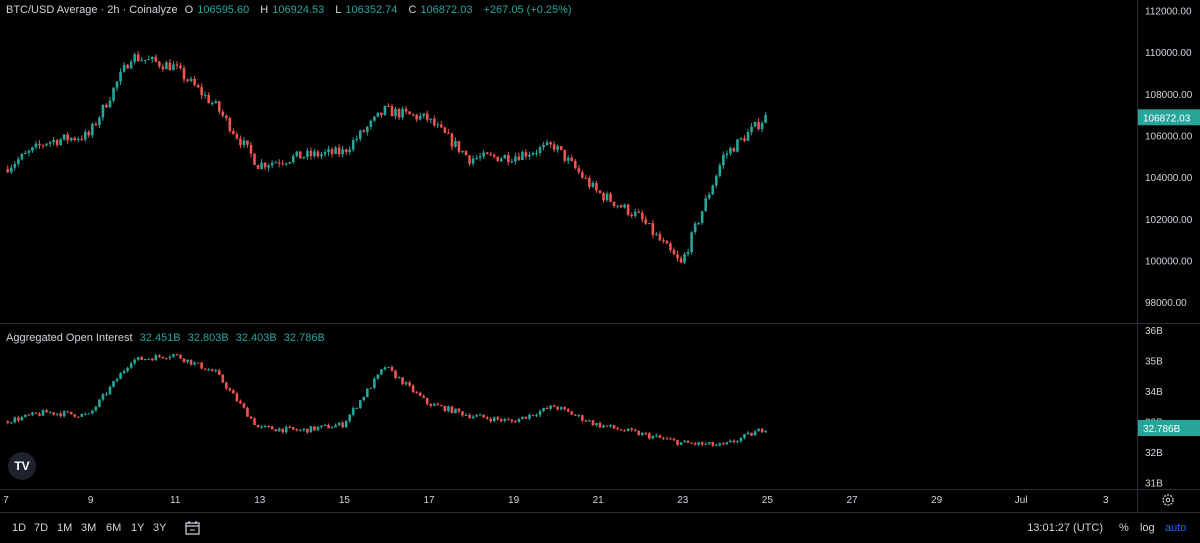 The image size is (1200, 543). What do you see at coordinates (160, 338) in the screenshot?
I see `oi-open-value: 32.451B` at bounding box center [160, 338].